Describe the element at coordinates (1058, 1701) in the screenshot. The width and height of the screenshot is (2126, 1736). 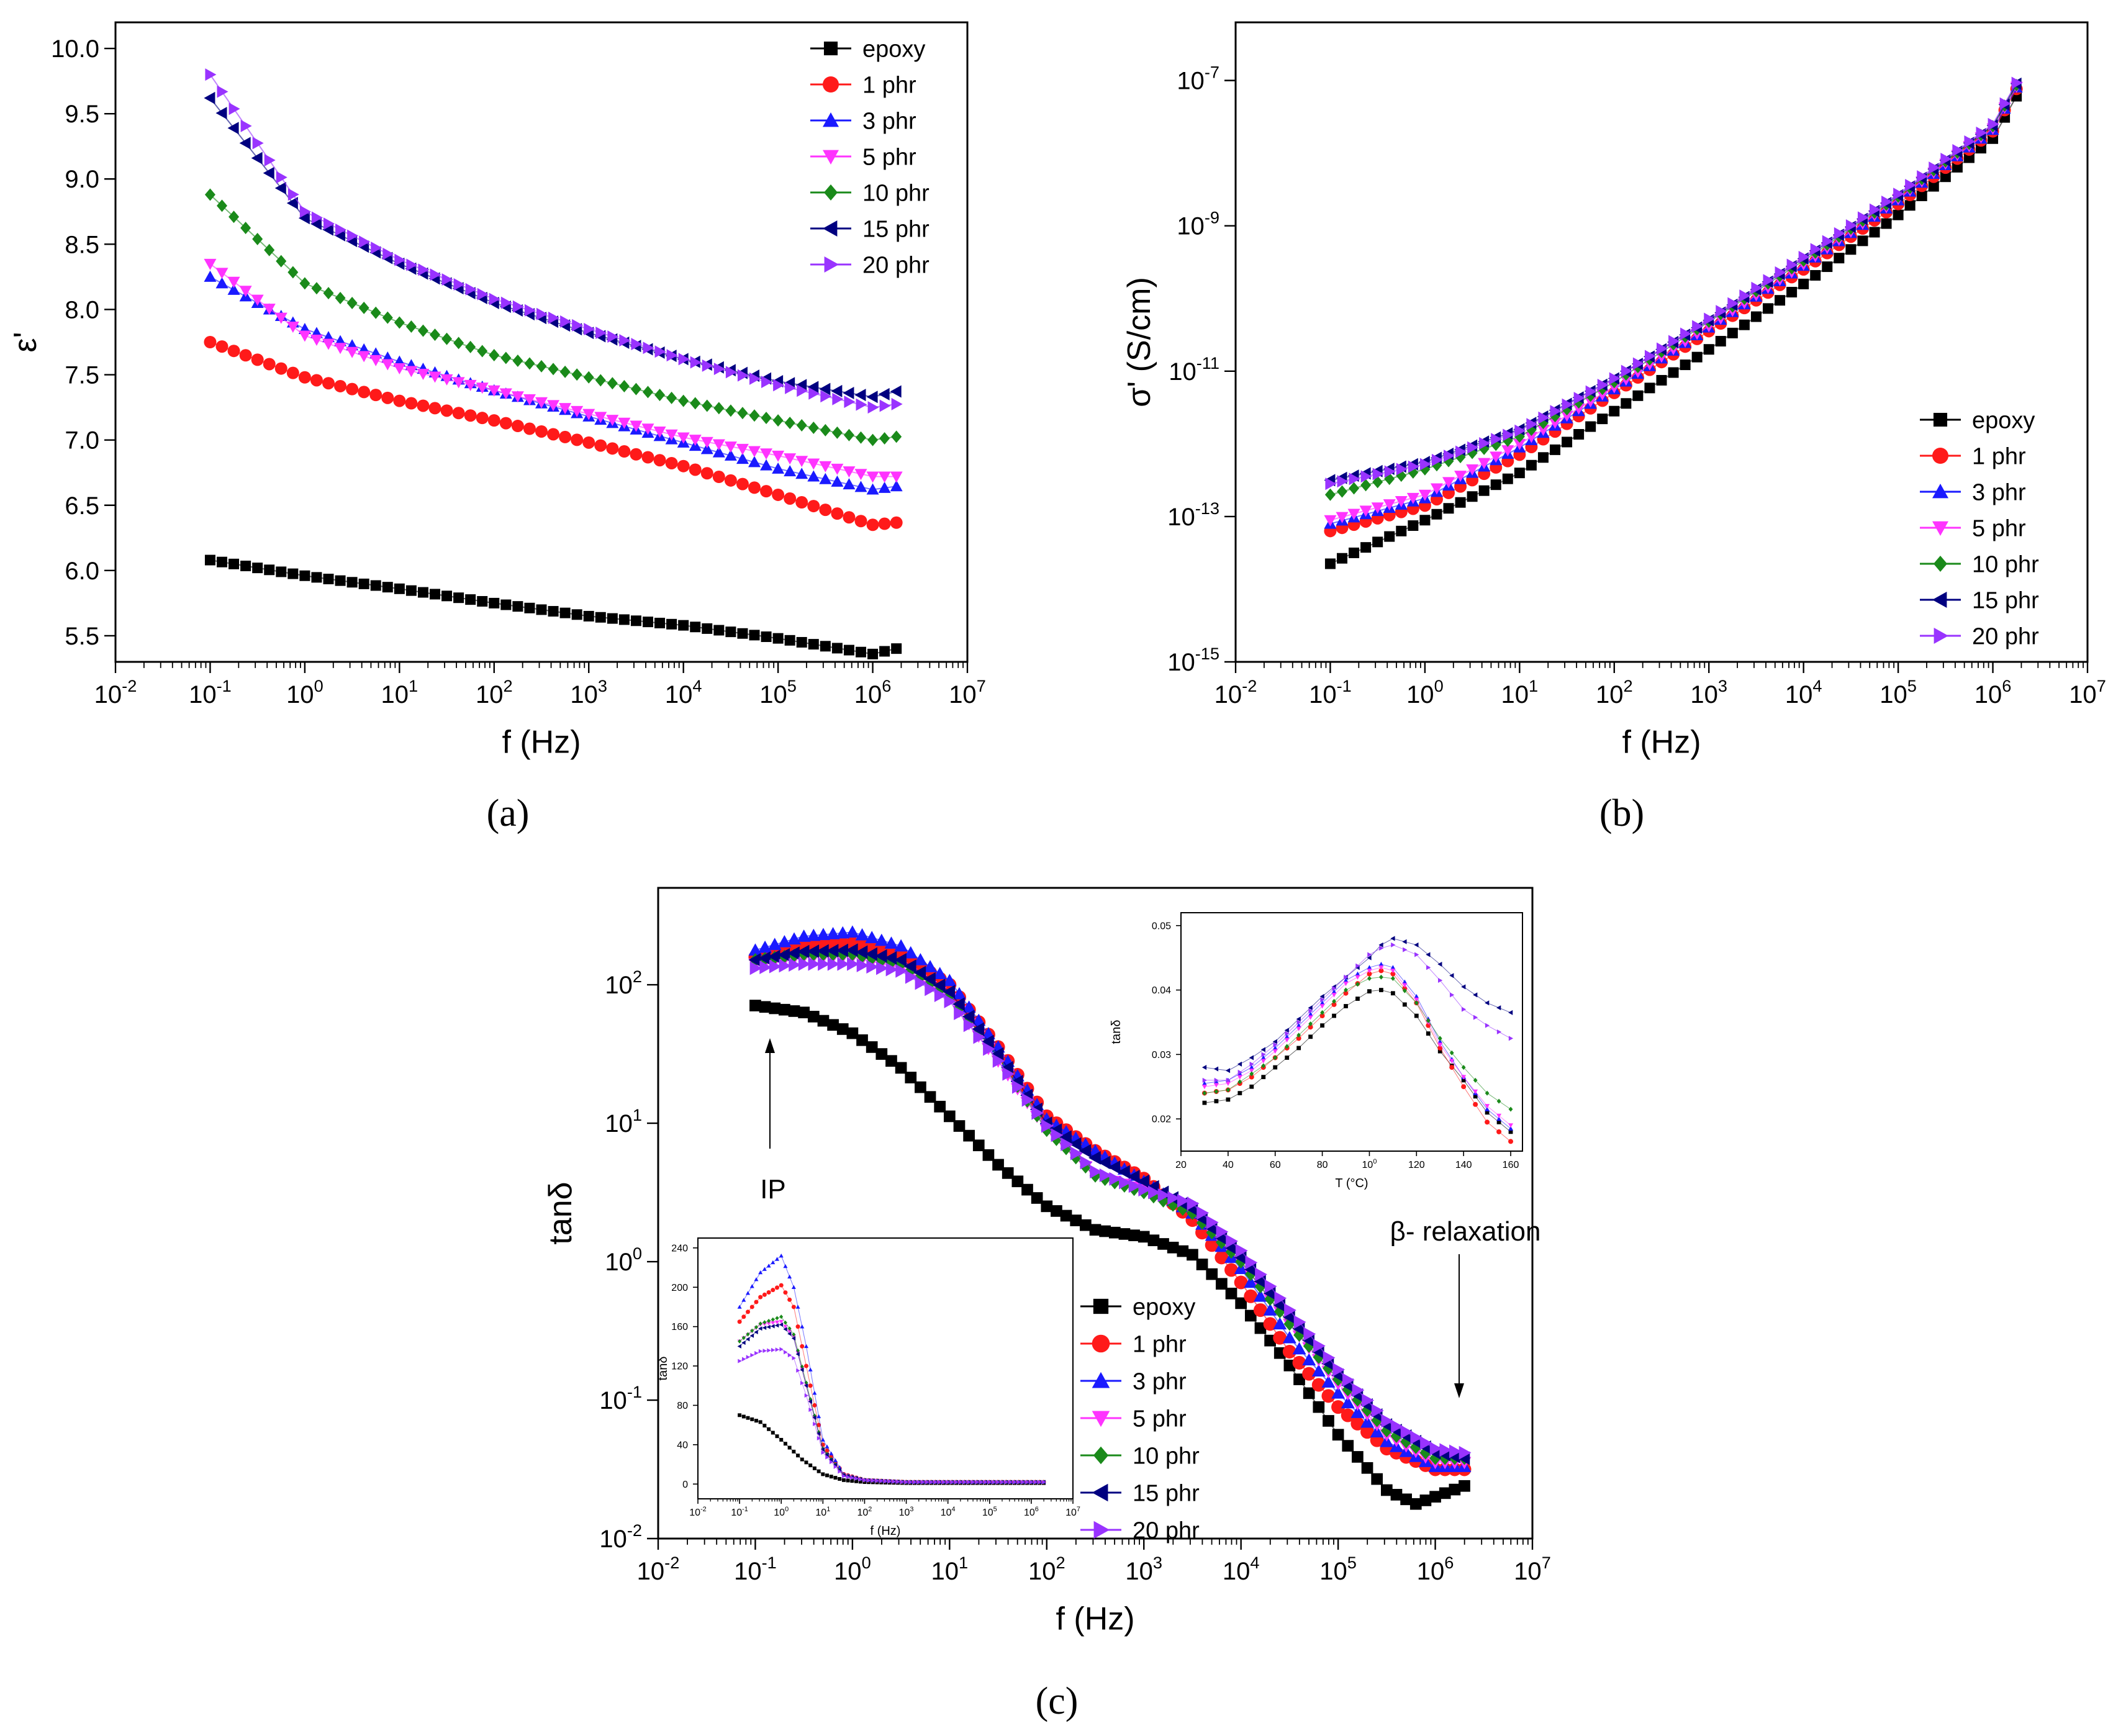
I see `caption: (c)` at that location.